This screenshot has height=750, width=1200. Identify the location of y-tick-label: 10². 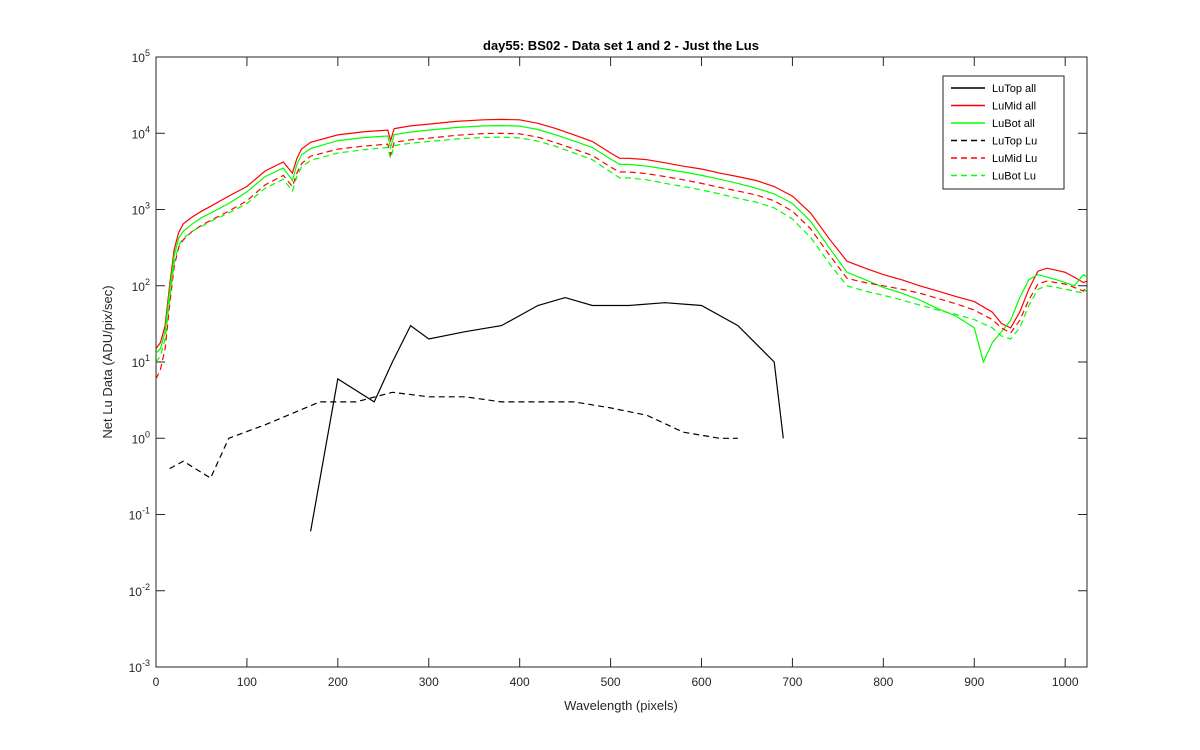
(141, 285).